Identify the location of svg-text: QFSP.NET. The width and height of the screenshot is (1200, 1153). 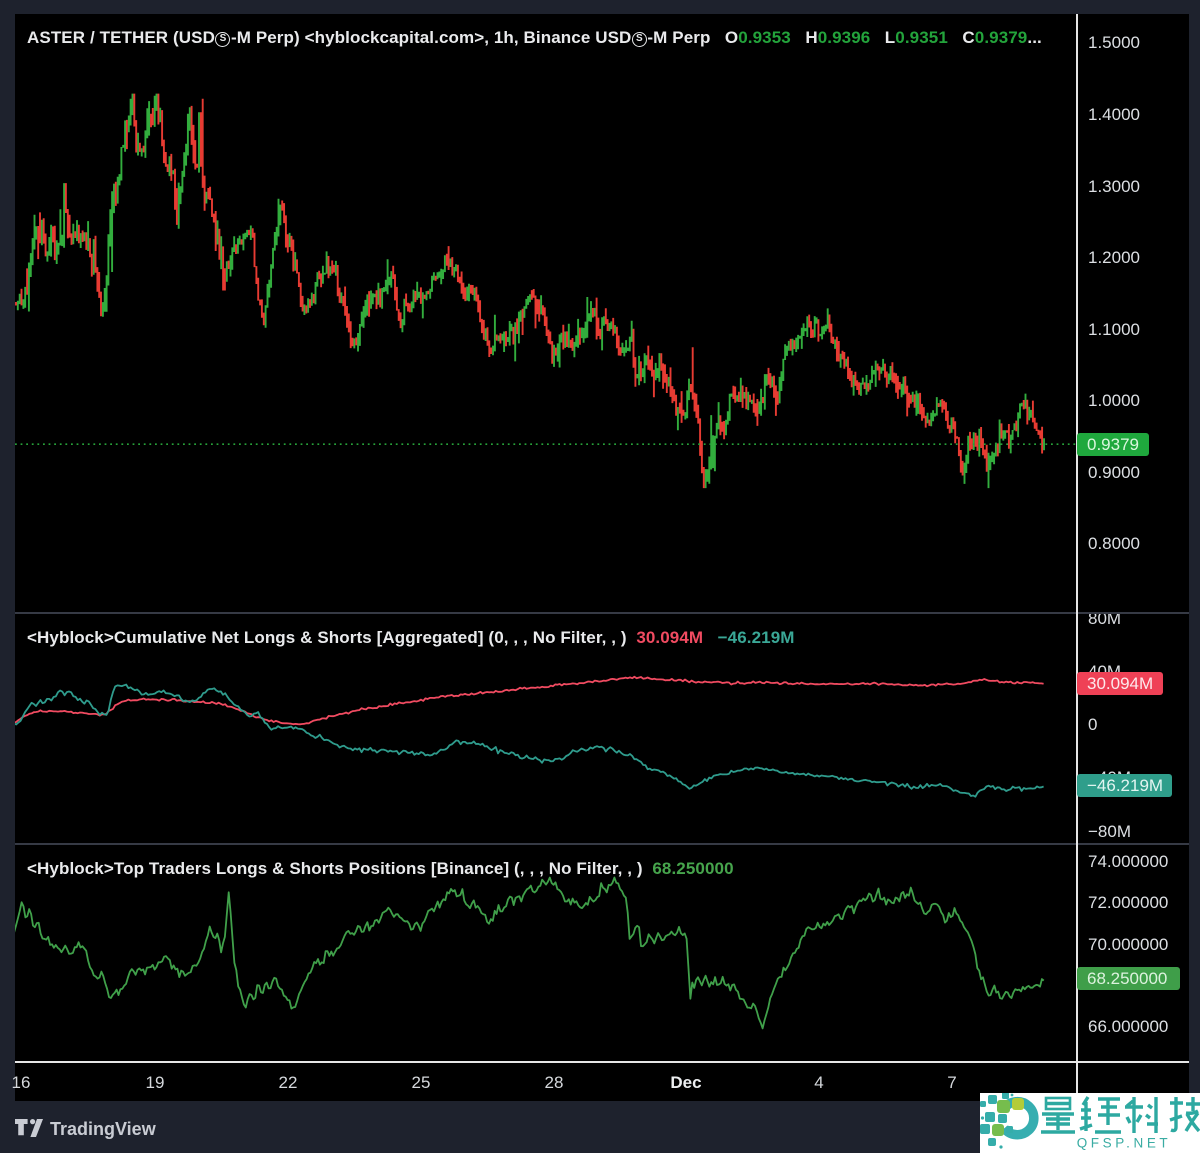
(1124, 1143).